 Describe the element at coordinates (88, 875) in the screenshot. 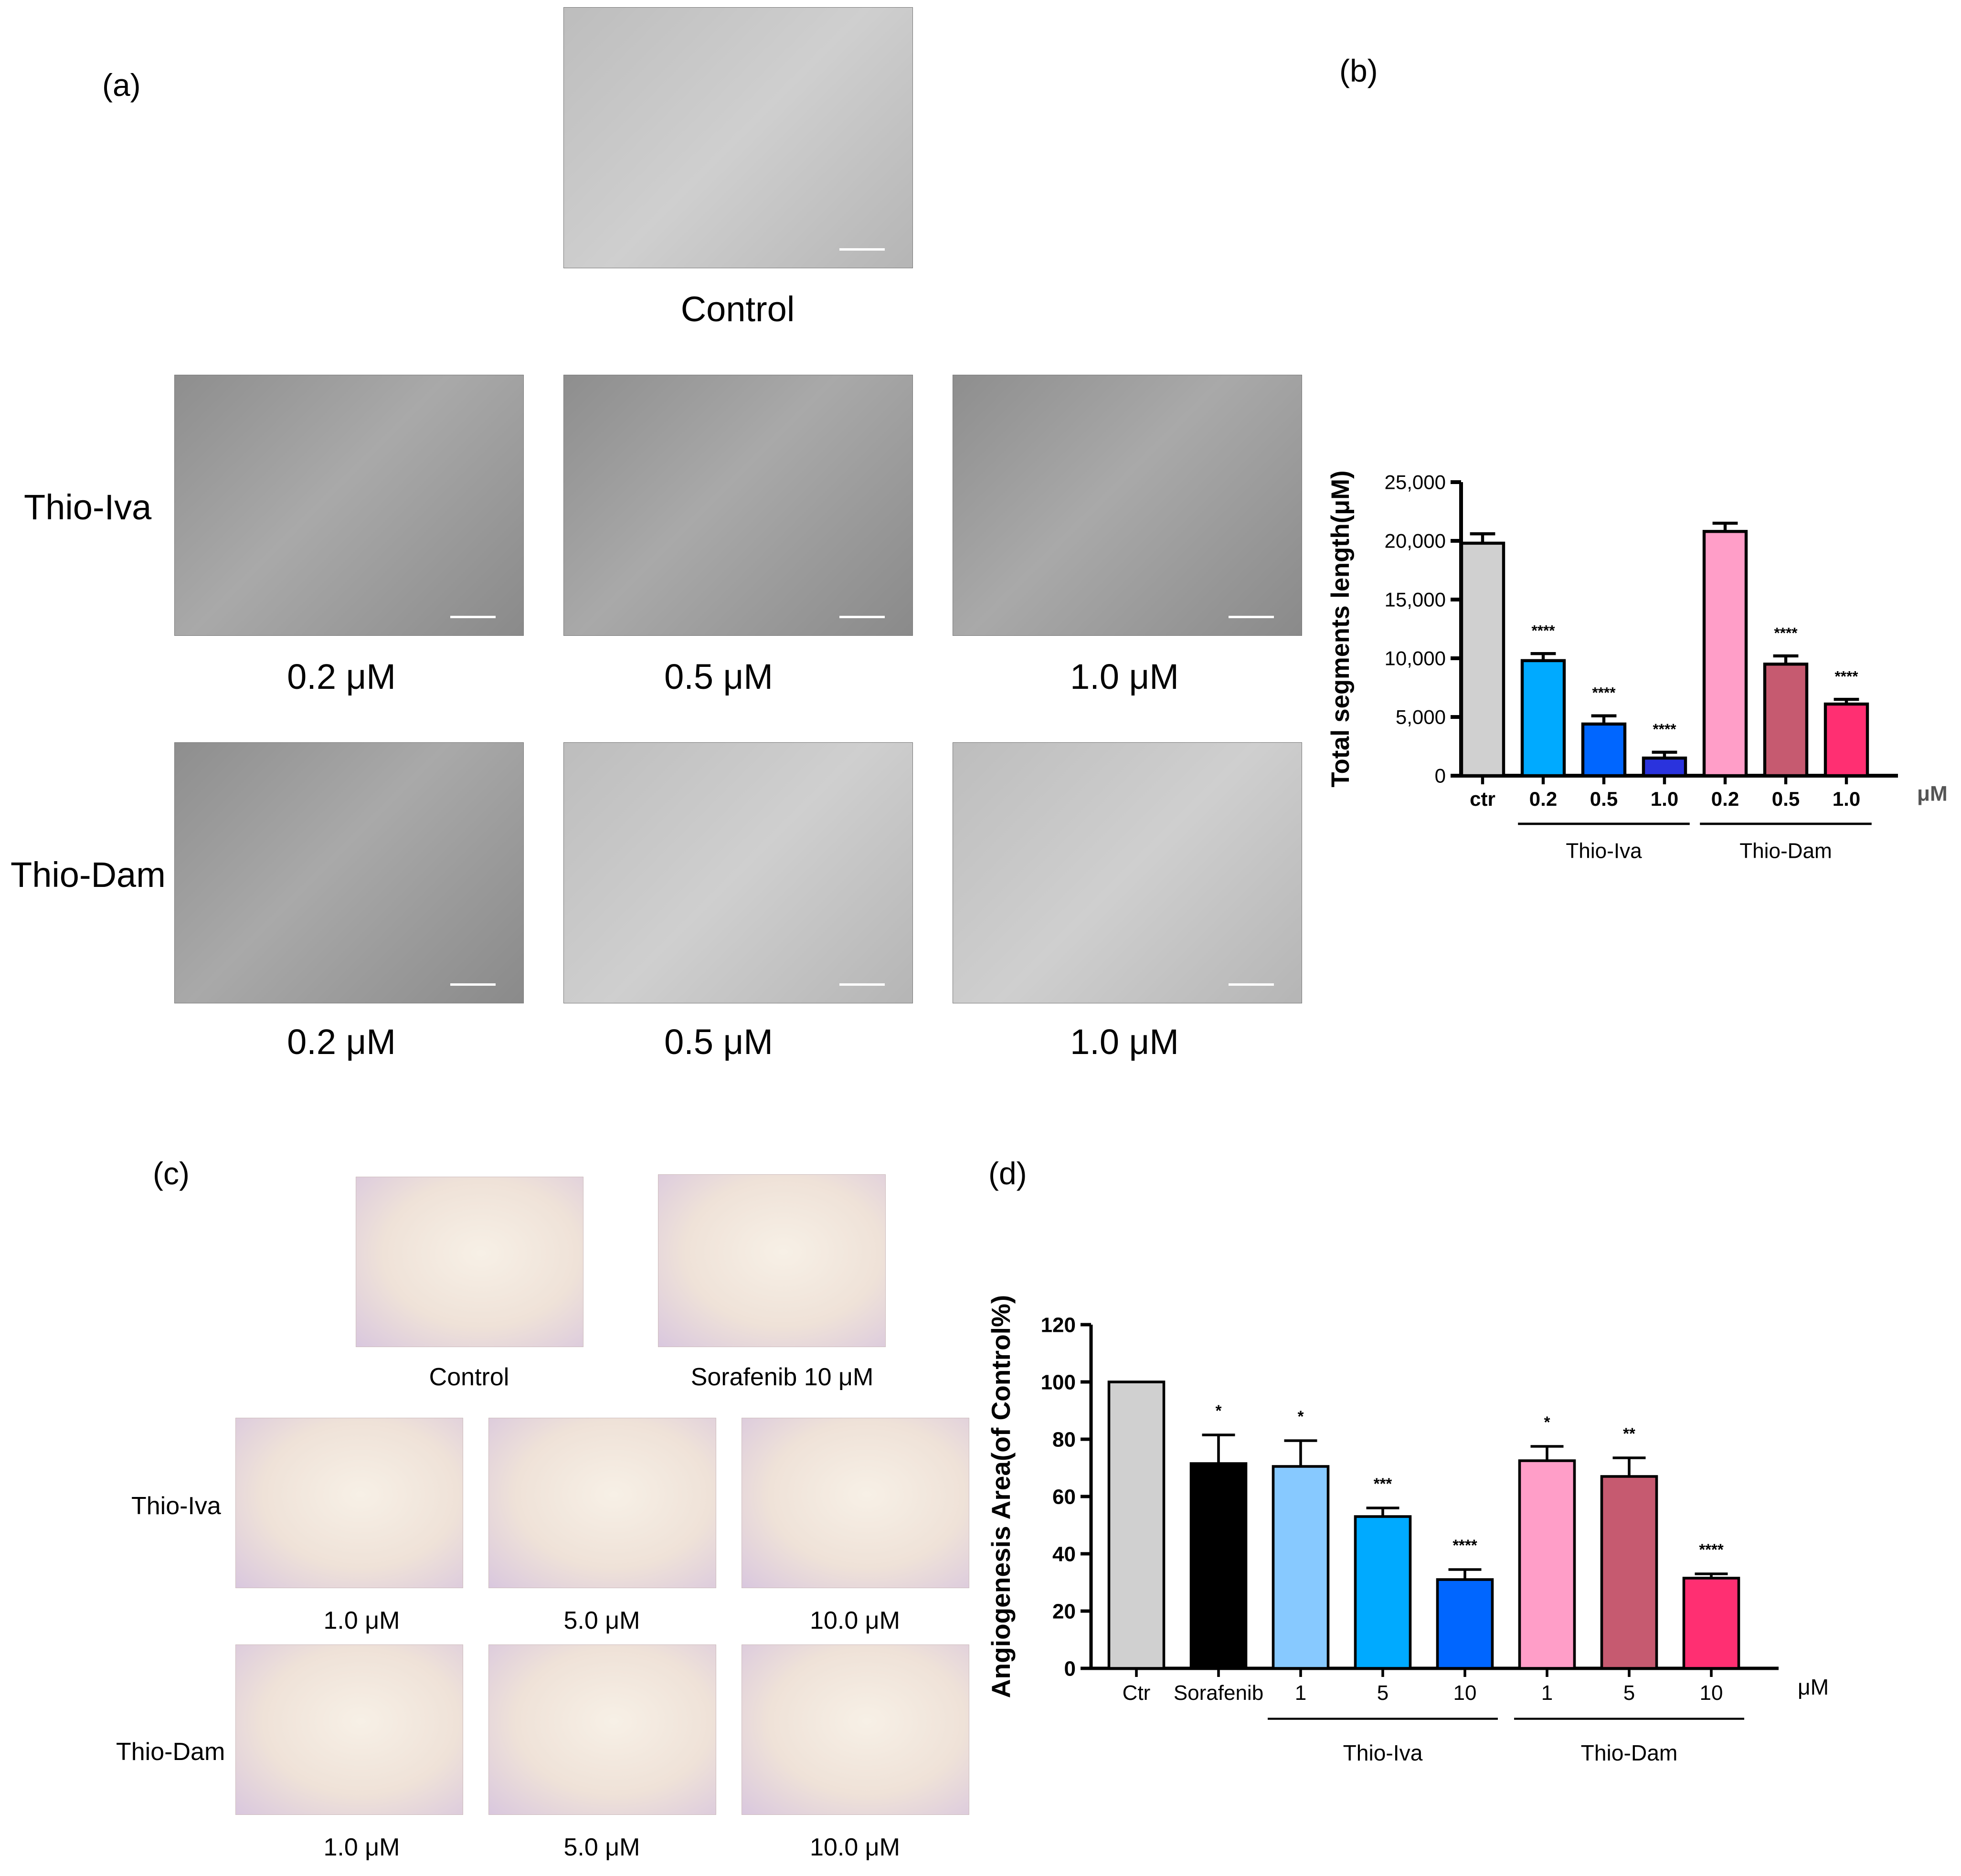

I see `row-label-thio-dam: Thio-Dam` at that location.